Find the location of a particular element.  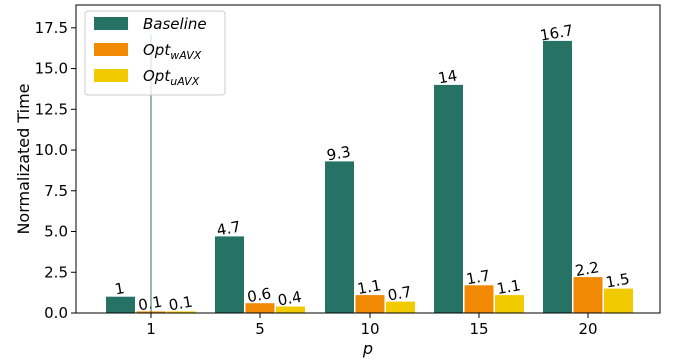

y-tick-label: 5.0 is located at coordinates (56, 232).